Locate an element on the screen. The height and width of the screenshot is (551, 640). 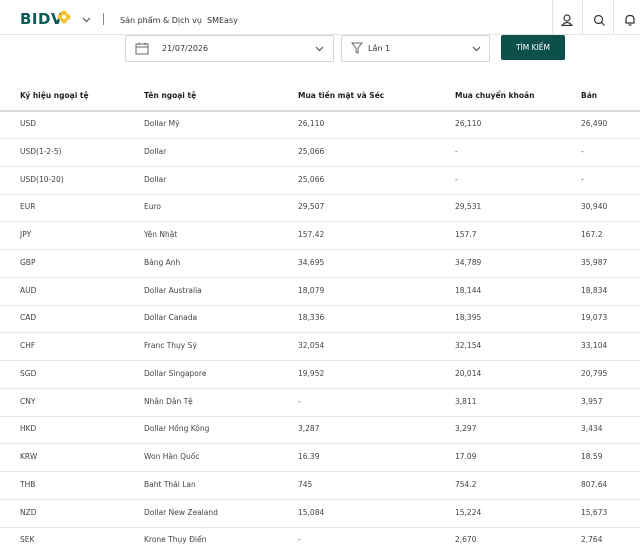
table-cell: 15,673 is located at coordinates (594, 512).